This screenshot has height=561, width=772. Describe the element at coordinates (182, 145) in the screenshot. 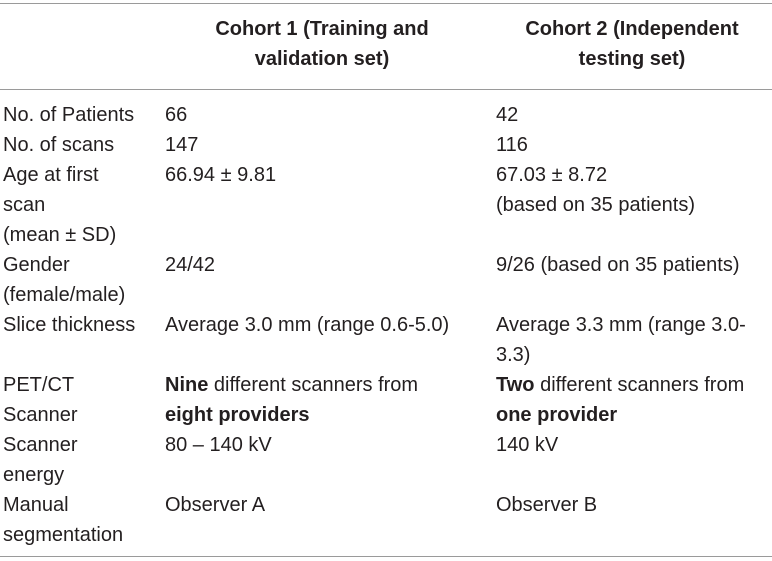

I see `value-line: 147` at that location.